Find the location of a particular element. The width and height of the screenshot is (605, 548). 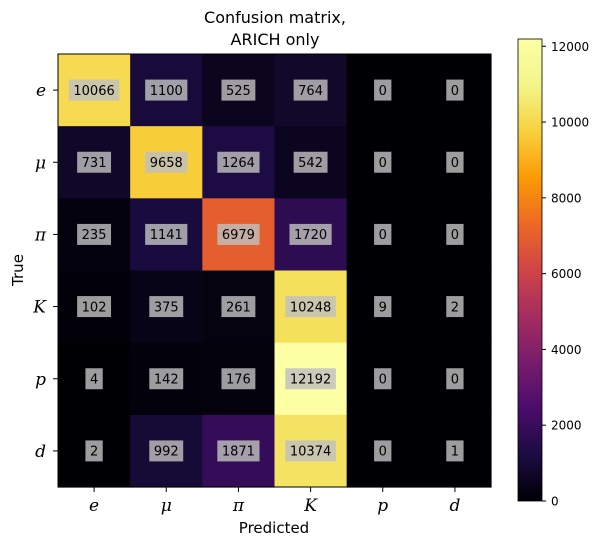

cell-value: 9 is located at coordinates (383, 307).